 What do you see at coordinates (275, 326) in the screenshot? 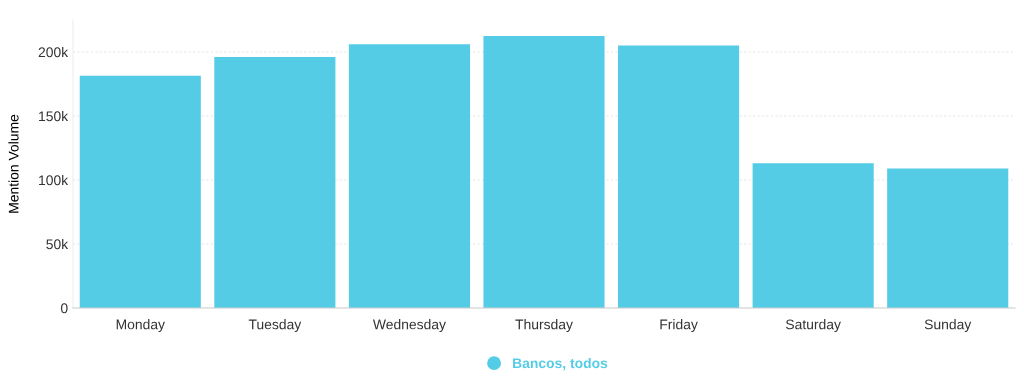
I see `x-tick-label: Tuesday` at bounding box center [275, 326].